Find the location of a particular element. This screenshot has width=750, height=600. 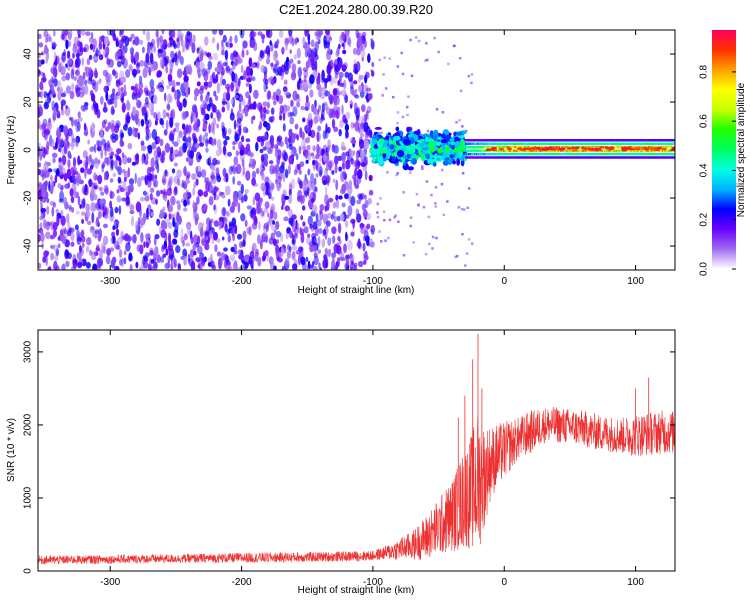

spectrogram-x-tick-label: 0 is located at coordinates (504, 281).